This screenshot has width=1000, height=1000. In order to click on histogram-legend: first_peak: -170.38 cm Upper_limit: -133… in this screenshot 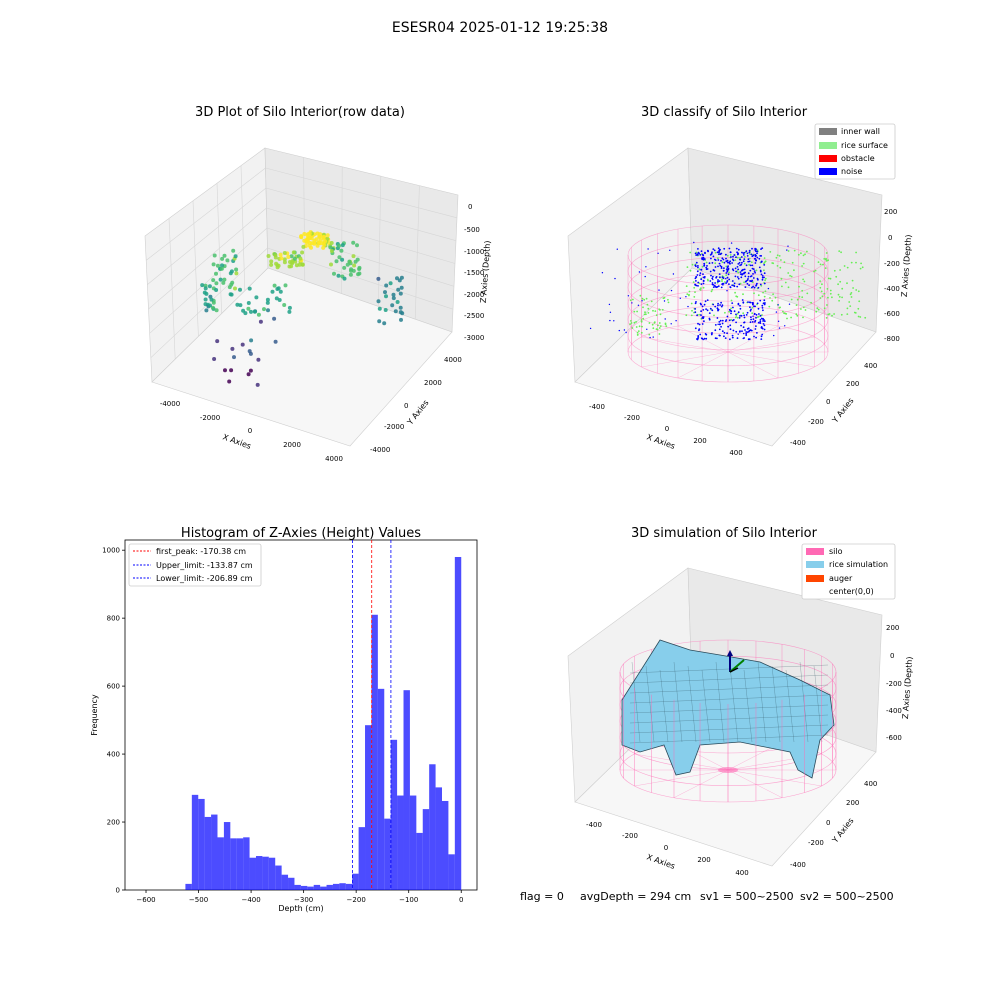, I will do `click(195, 565)`.